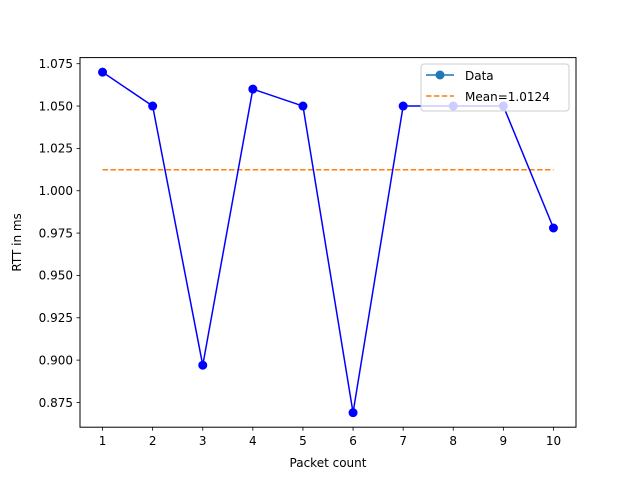  What do you see at coordinates (440, 75) in the screenshot?
I see `legend-data-marker-icon` at bounding box center [440, 75].